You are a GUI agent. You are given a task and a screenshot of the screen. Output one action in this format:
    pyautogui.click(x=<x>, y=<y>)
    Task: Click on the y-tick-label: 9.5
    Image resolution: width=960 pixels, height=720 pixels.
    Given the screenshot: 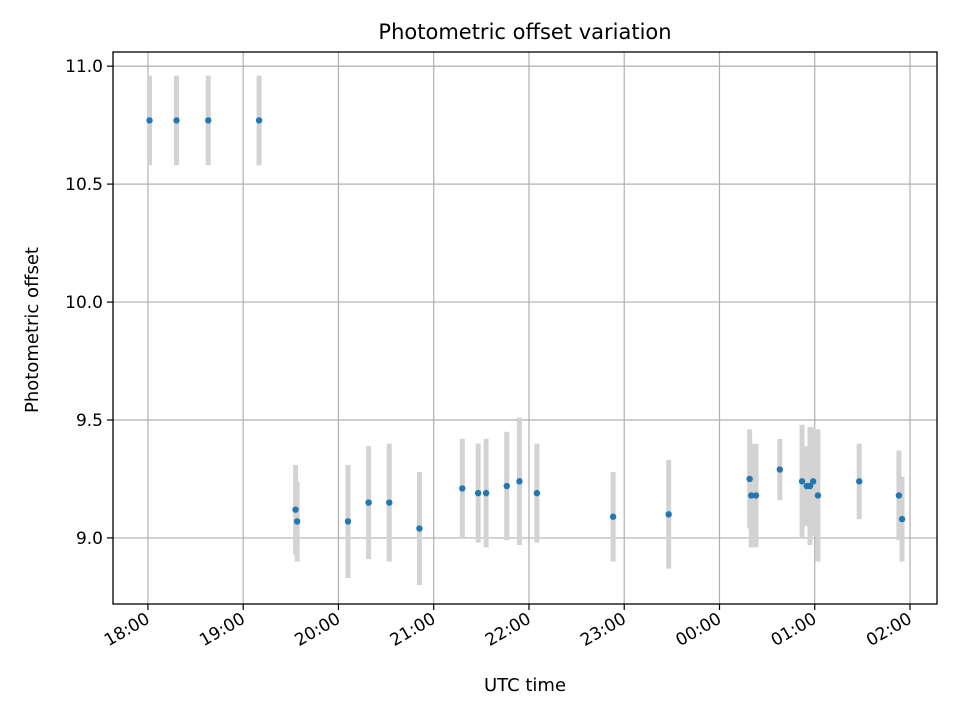 What is the action you would take?
    pyautogui.click(x=89, y=421)
    